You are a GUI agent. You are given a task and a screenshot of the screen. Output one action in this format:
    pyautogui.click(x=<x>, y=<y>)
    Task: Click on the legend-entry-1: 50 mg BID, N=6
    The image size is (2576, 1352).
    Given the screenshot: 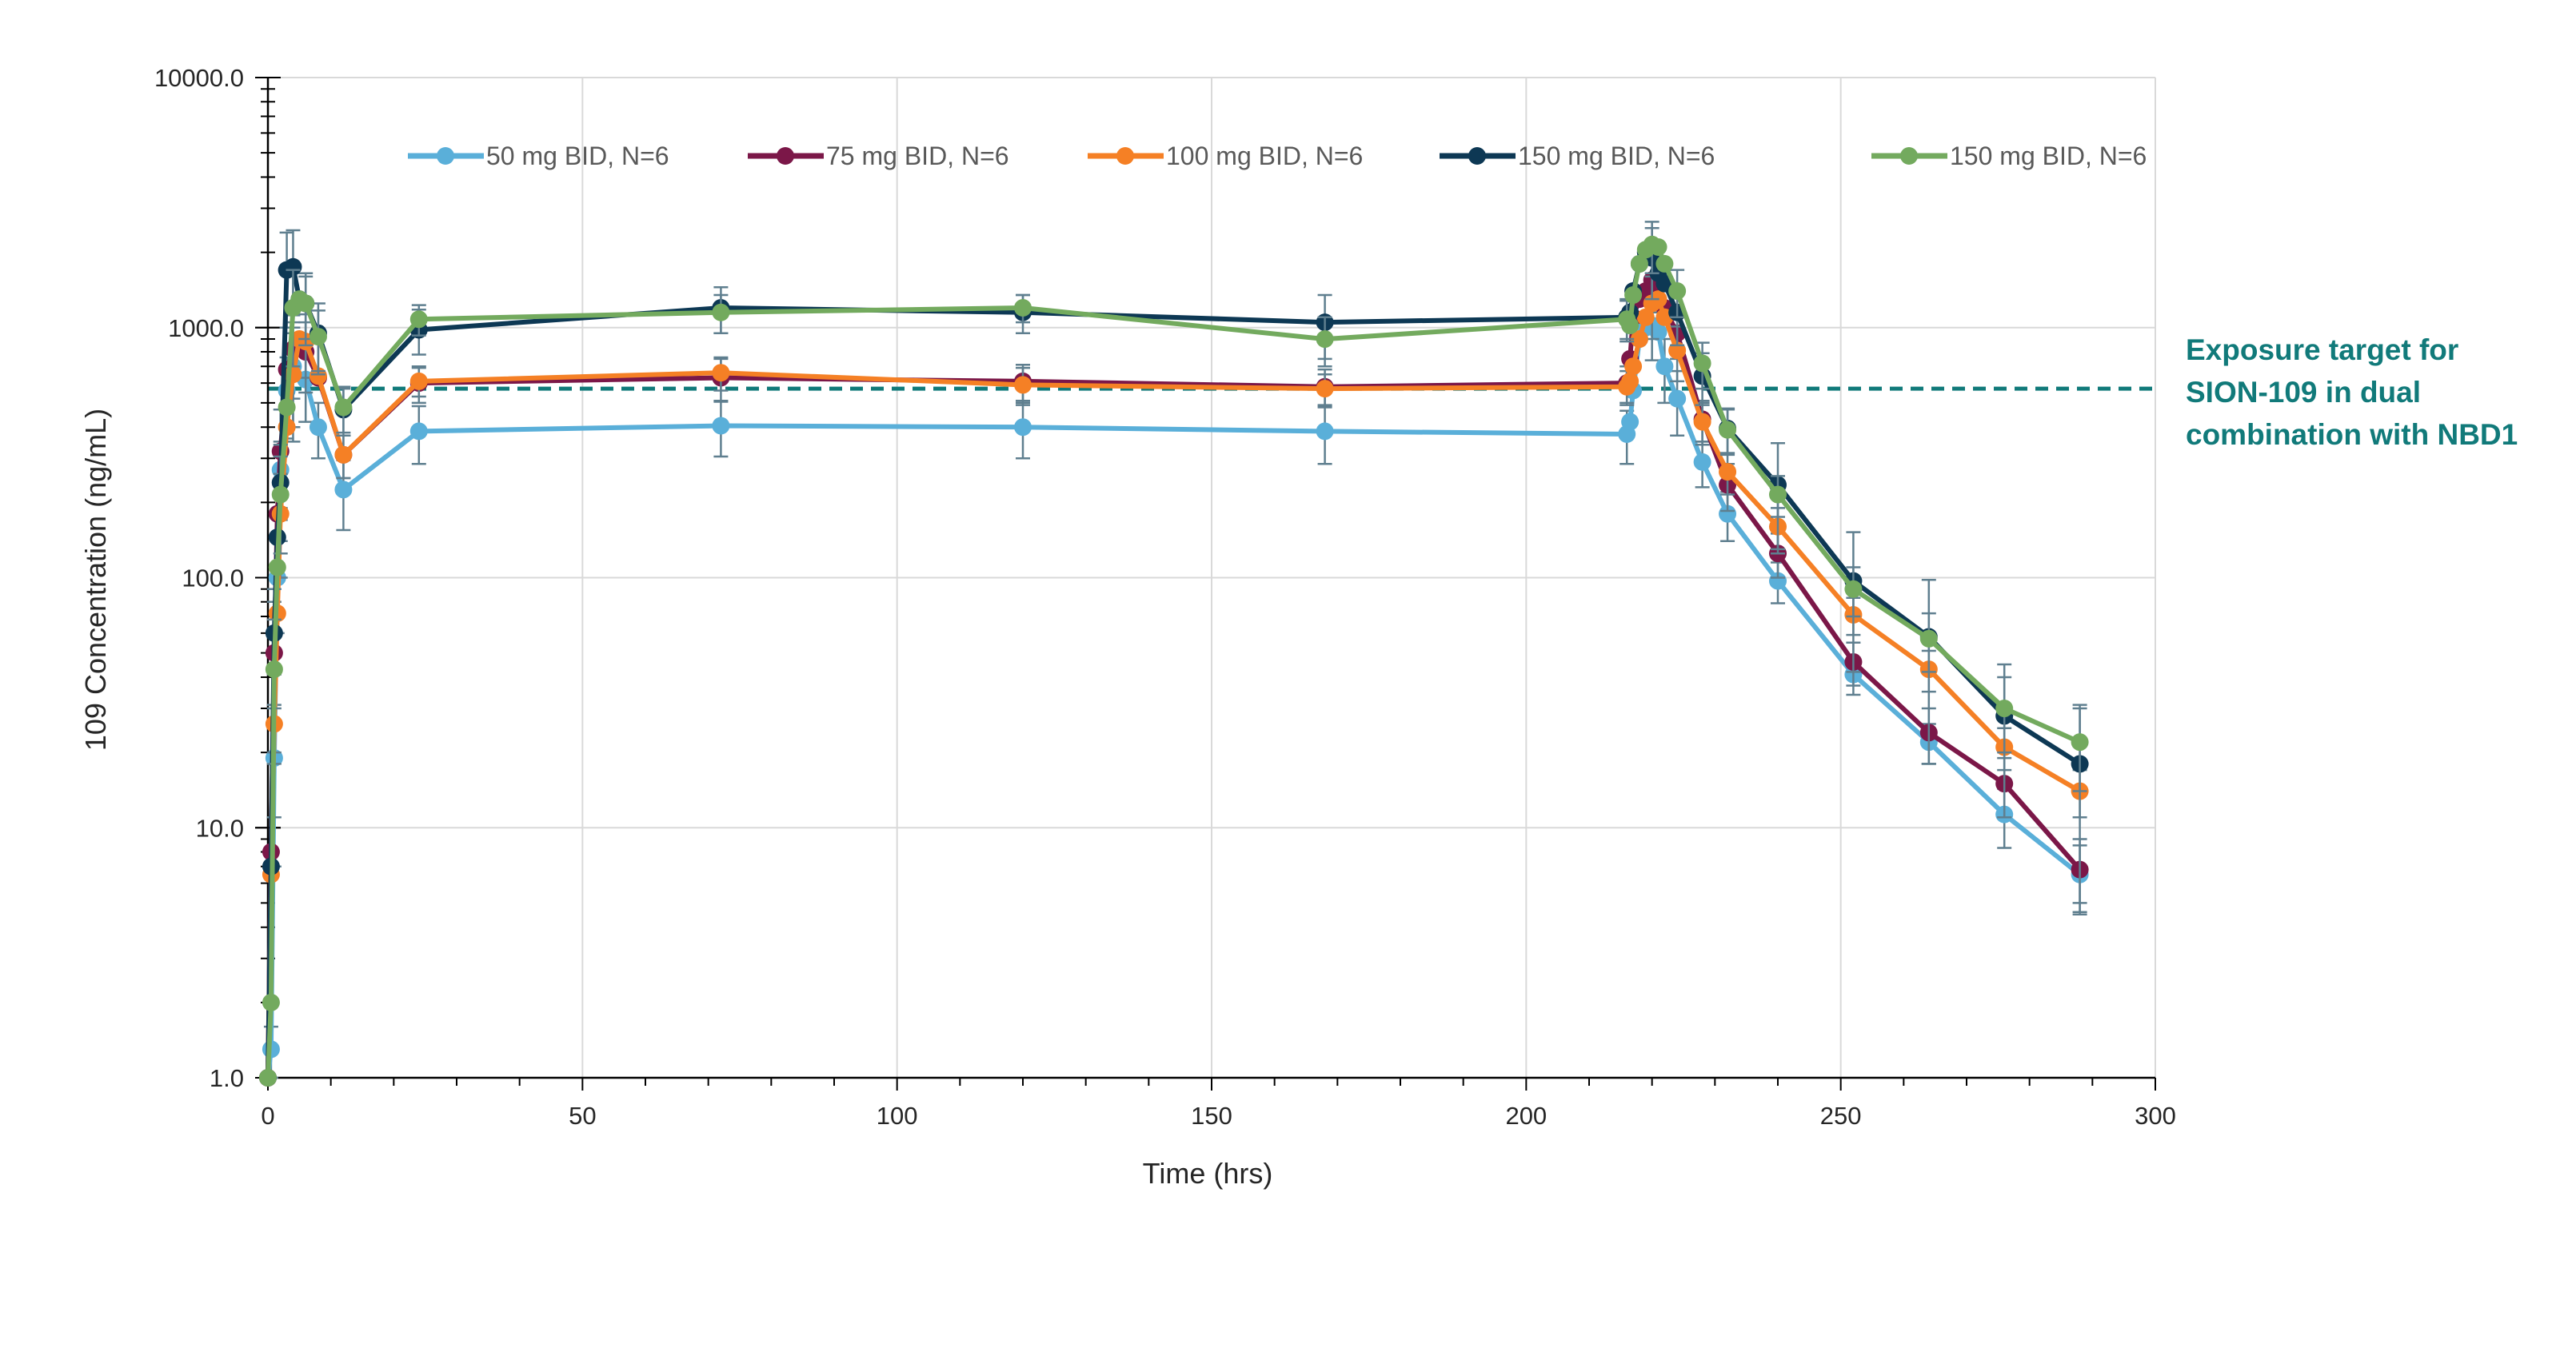 What is the action you would take?
    pyautogui.click(x=539, y=156)
    